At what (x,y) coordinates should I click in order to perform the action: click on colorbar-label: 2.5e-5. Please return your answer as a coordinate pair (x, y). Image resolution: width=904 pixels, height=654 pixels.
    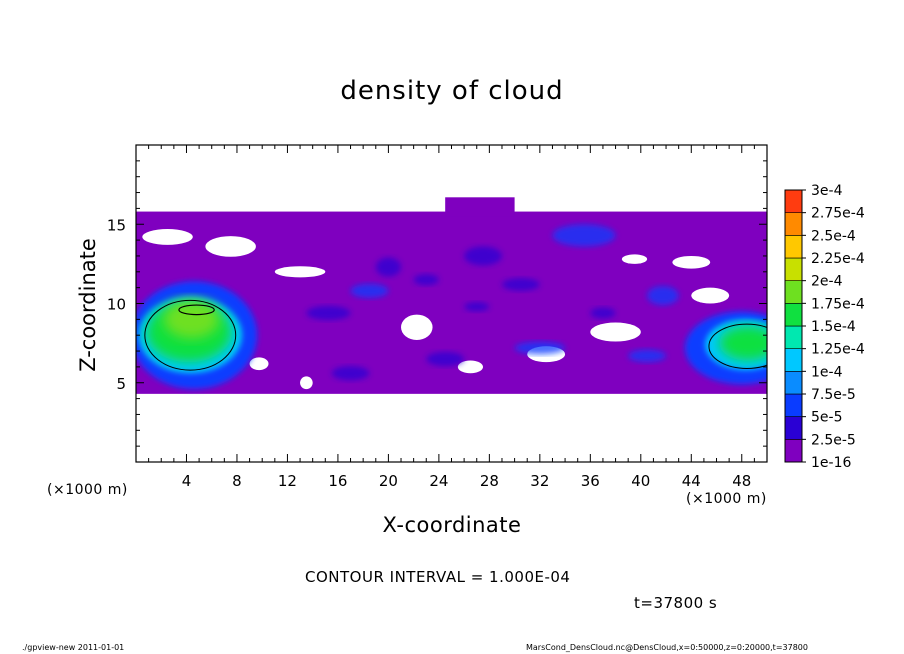
    Looking at the image, I should click on (833, 440).